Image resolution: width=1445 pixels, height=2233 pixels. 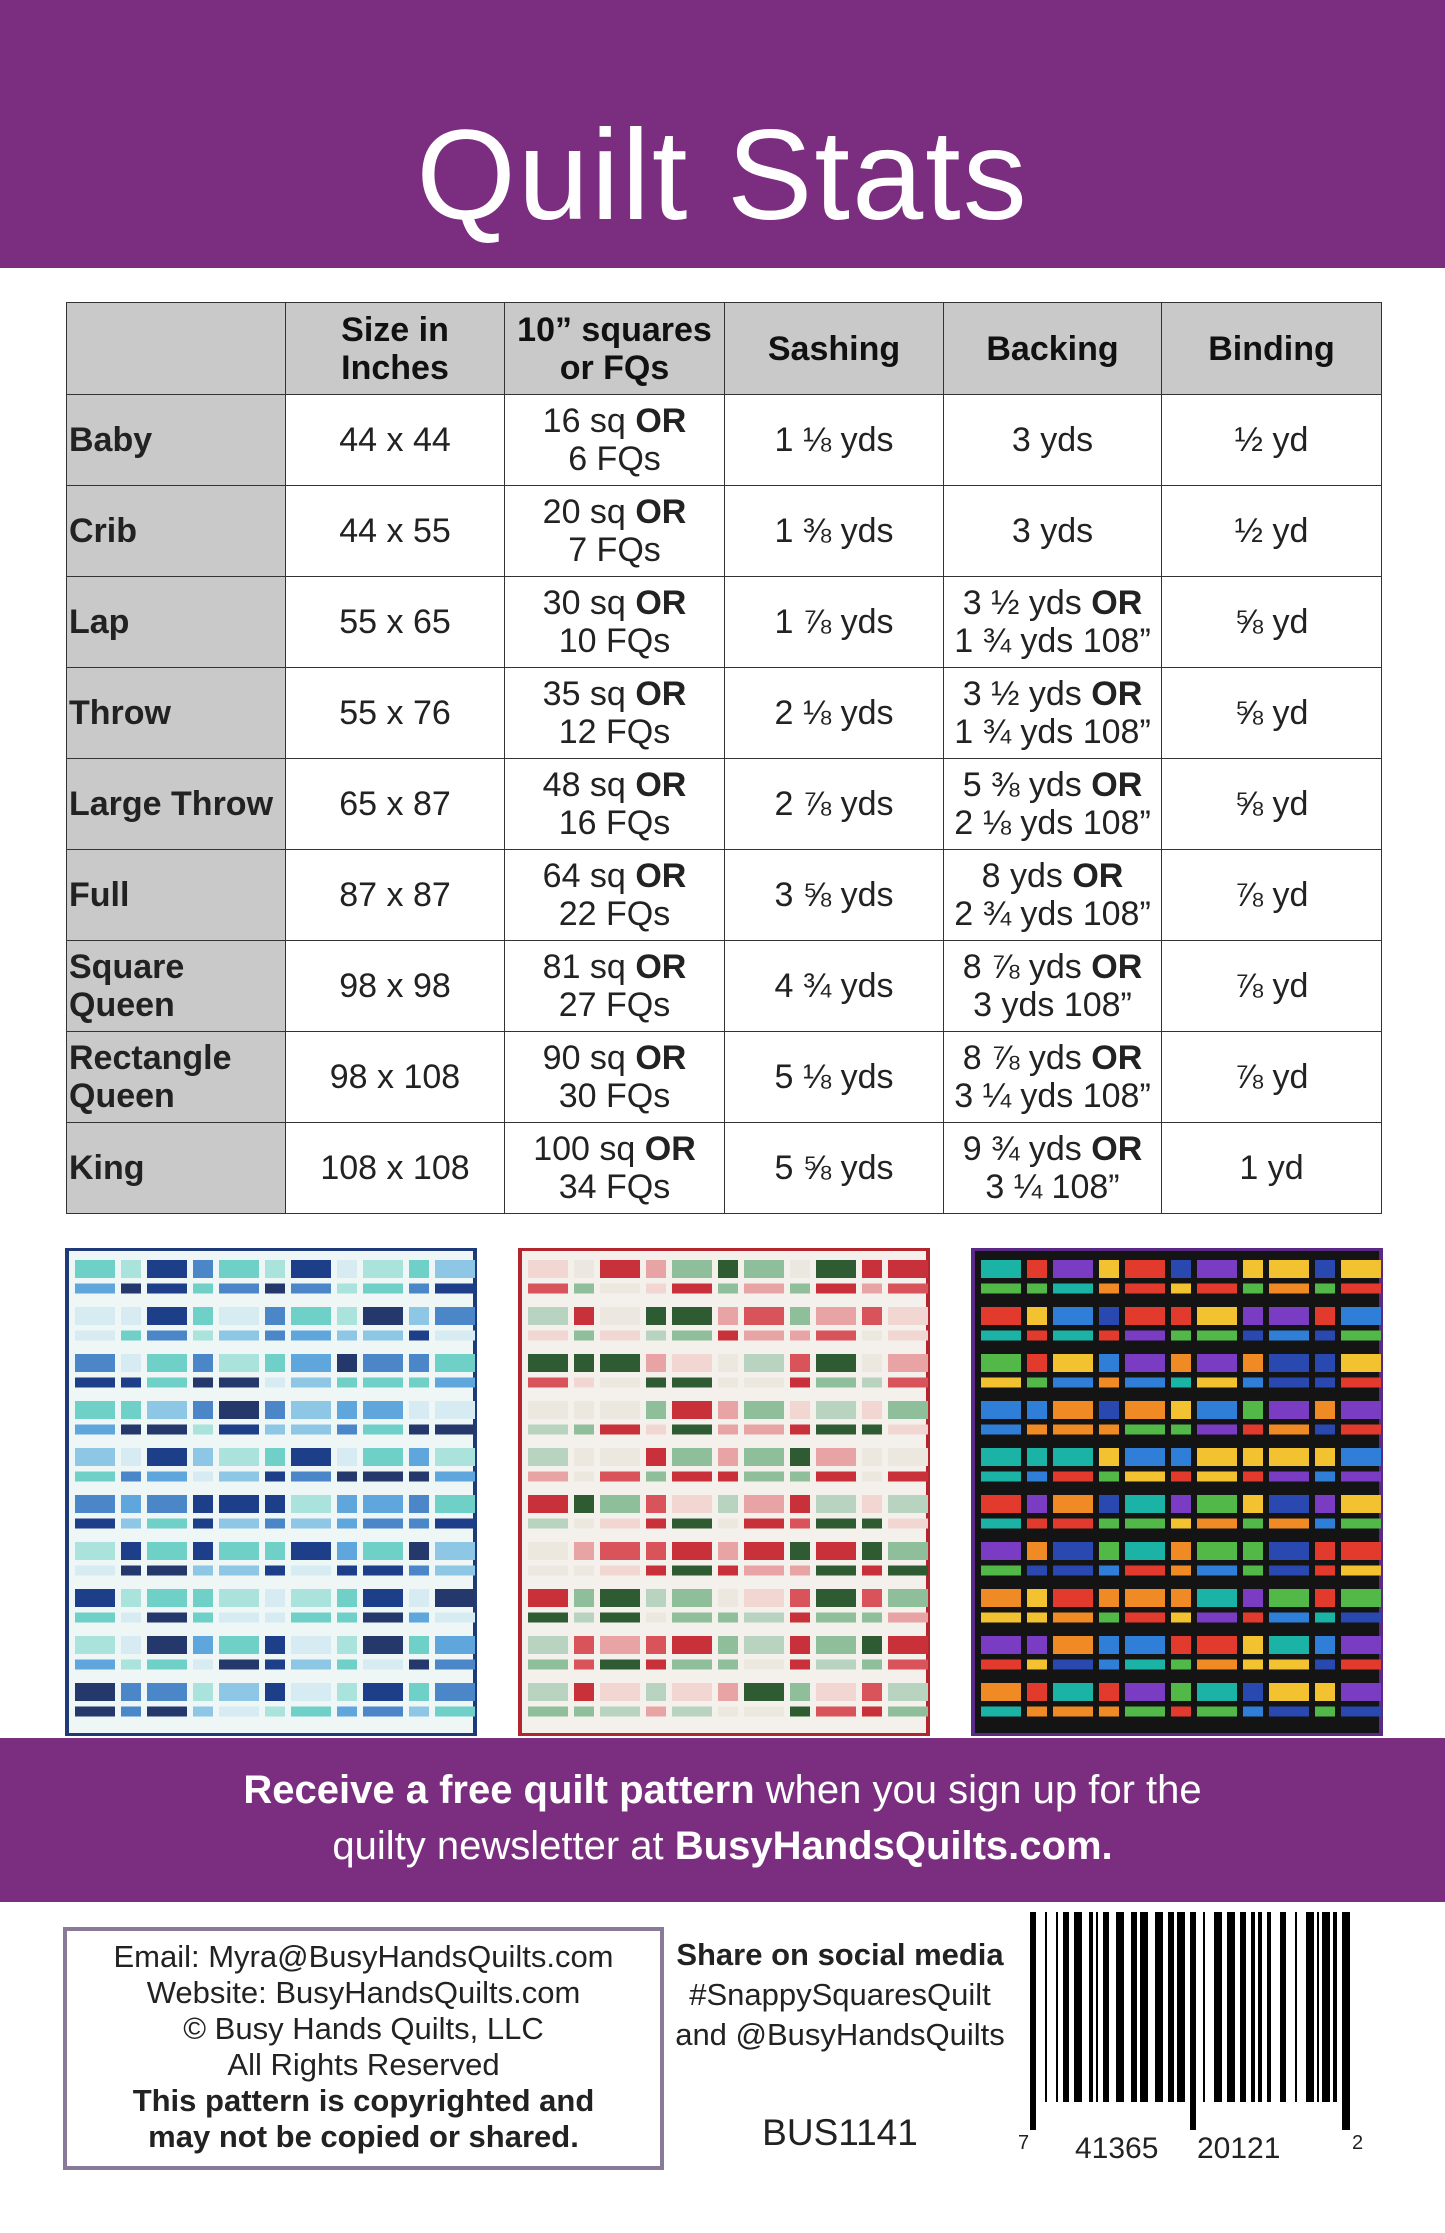 What do you see at coordinates (1271, 622) in the screenshot?
I see `cell: ⅝ yd` at bounding box center [1271, 622].